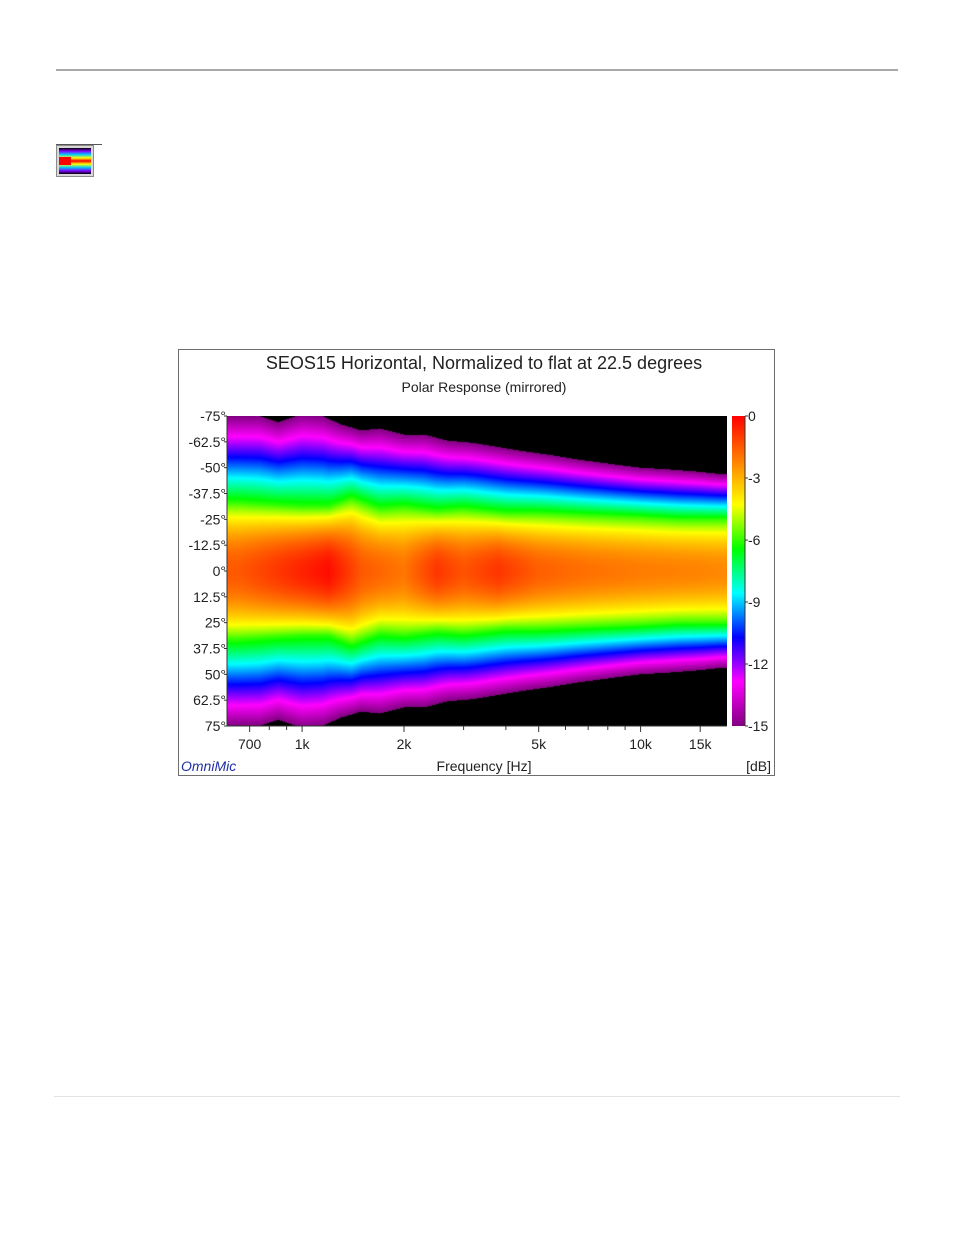 Image resolution: width=954 pixels, height=1235 pixels. I want to click on y-tick-label: 12.5°, so click(209, 597).